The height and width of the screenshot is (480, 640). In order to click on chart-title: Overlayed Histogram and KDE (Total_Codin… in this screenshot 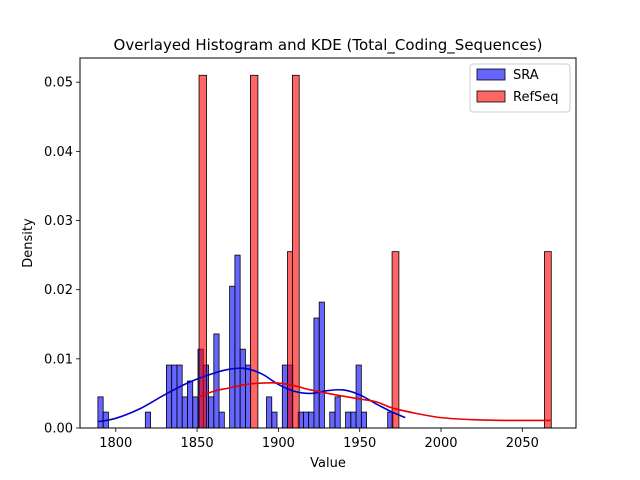, I will do `click(328, 45)`.